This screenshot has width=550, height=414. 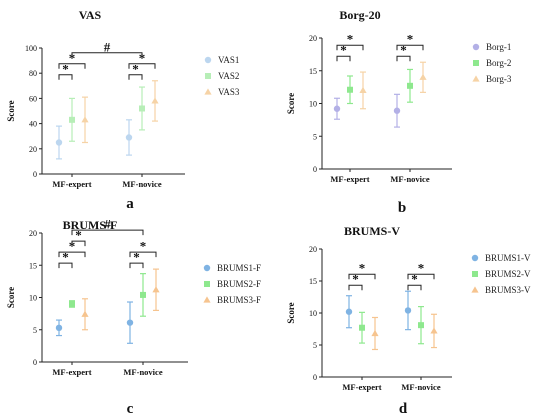 I want to click on legend-label: BRUMS3-V, so click(x=508, y=290).